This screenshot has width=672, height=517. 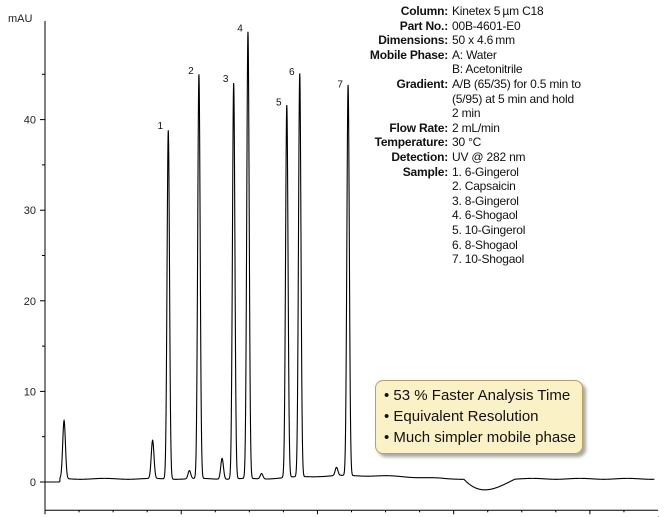 I want to click on condition-row: Dimensions: 50 x 4.6 mm, so click(x=500, y=40).